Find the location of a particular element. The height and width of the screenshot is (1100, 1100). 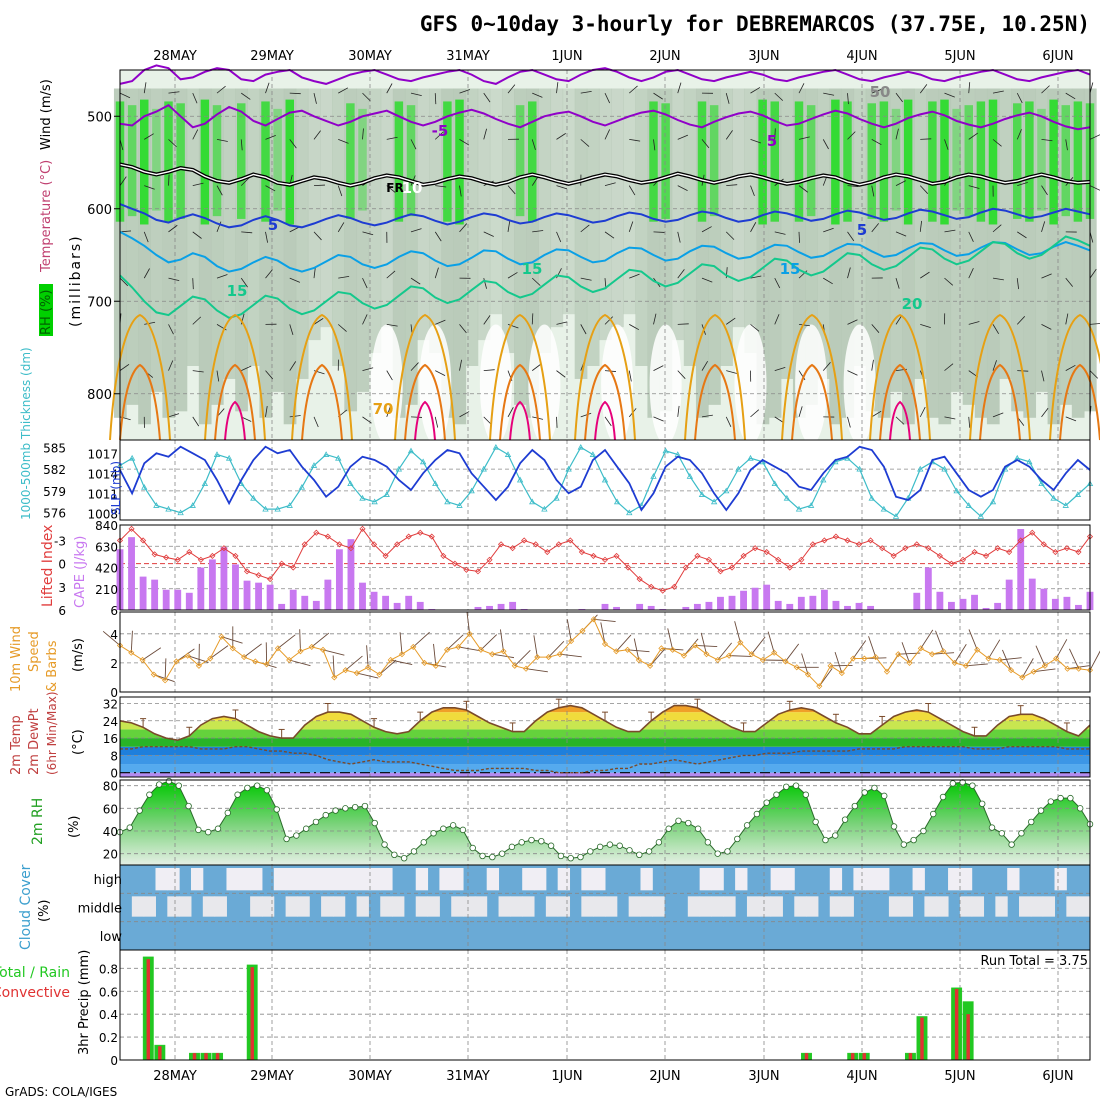

precip-total-legend: Total / Rain is located at coordinates (35, 973).